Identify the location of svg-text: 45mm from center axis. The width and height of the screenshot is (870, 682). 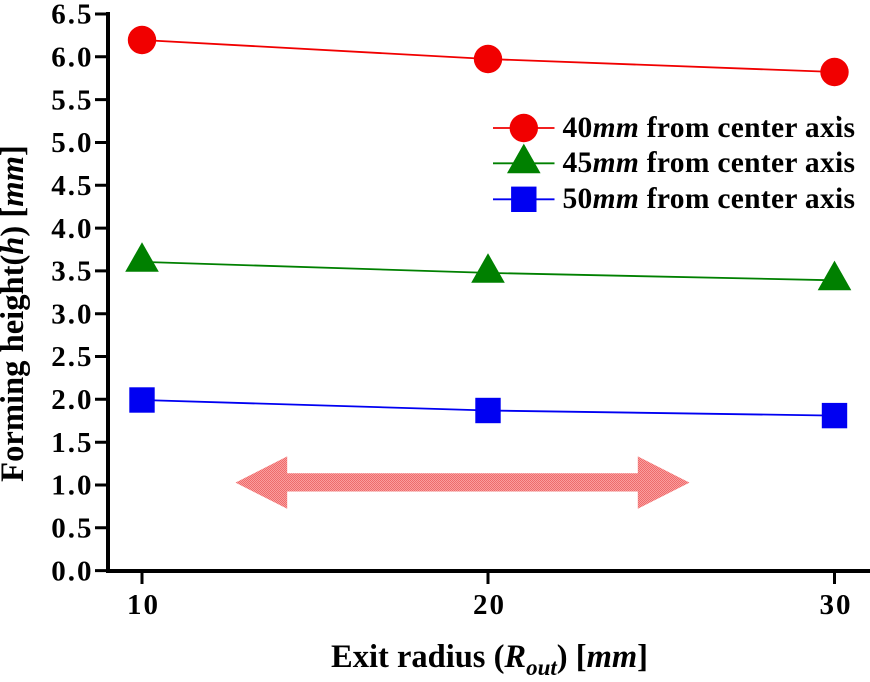
(709, 163).